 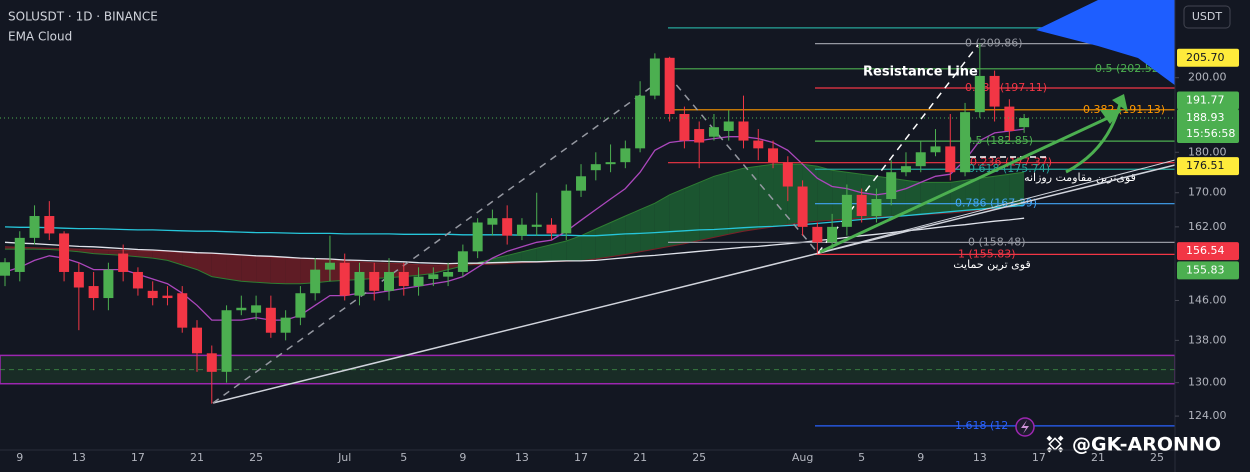 I want to click on symbol: SOLUSDT · 1D · BINANCE, so click(x=83, y=17).